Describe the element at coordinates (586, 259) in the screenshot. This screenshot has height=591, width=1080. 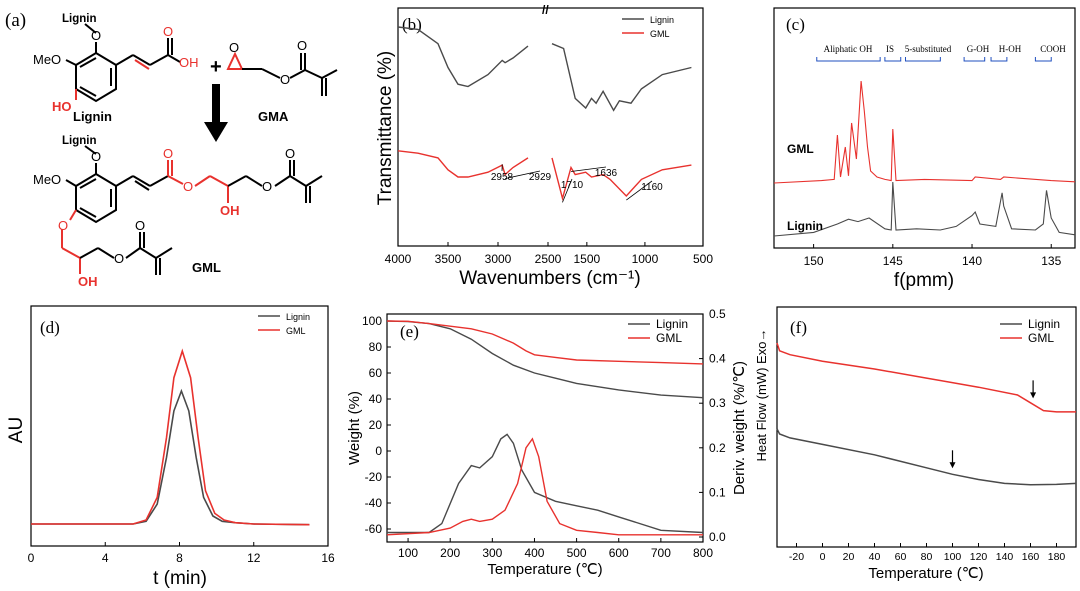
I see `x-tick-label: 1500` at that location.